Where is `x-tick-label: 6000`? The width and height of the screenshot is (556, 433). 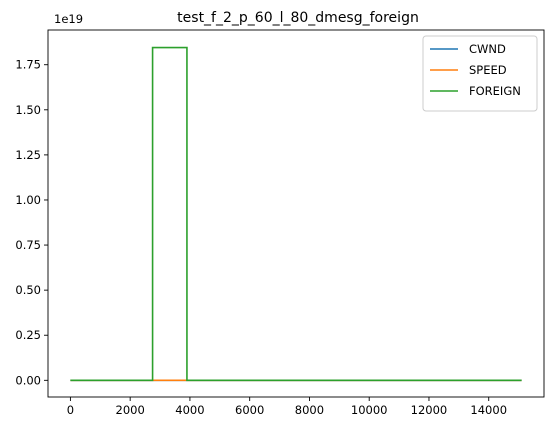 x-tick-label: 6000 is located at coordinates (249, 410).